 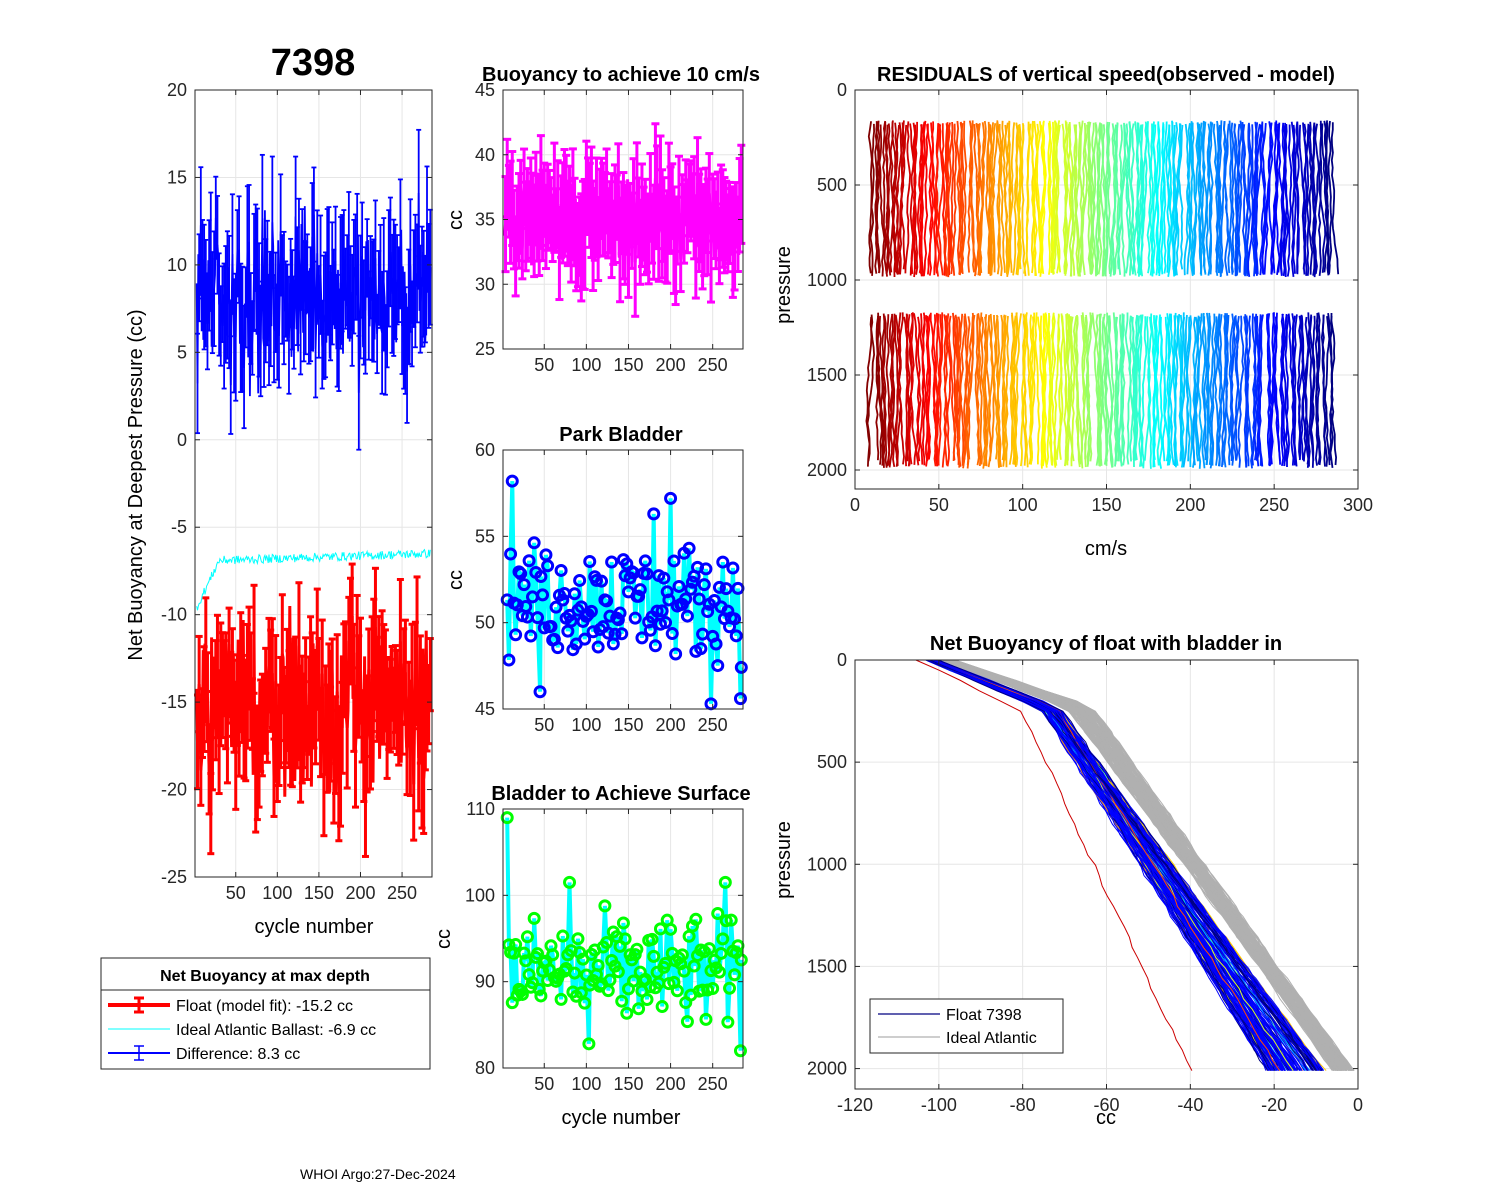 I want to click on p4-xtick-label: 100, so click(x=586, y=1084).